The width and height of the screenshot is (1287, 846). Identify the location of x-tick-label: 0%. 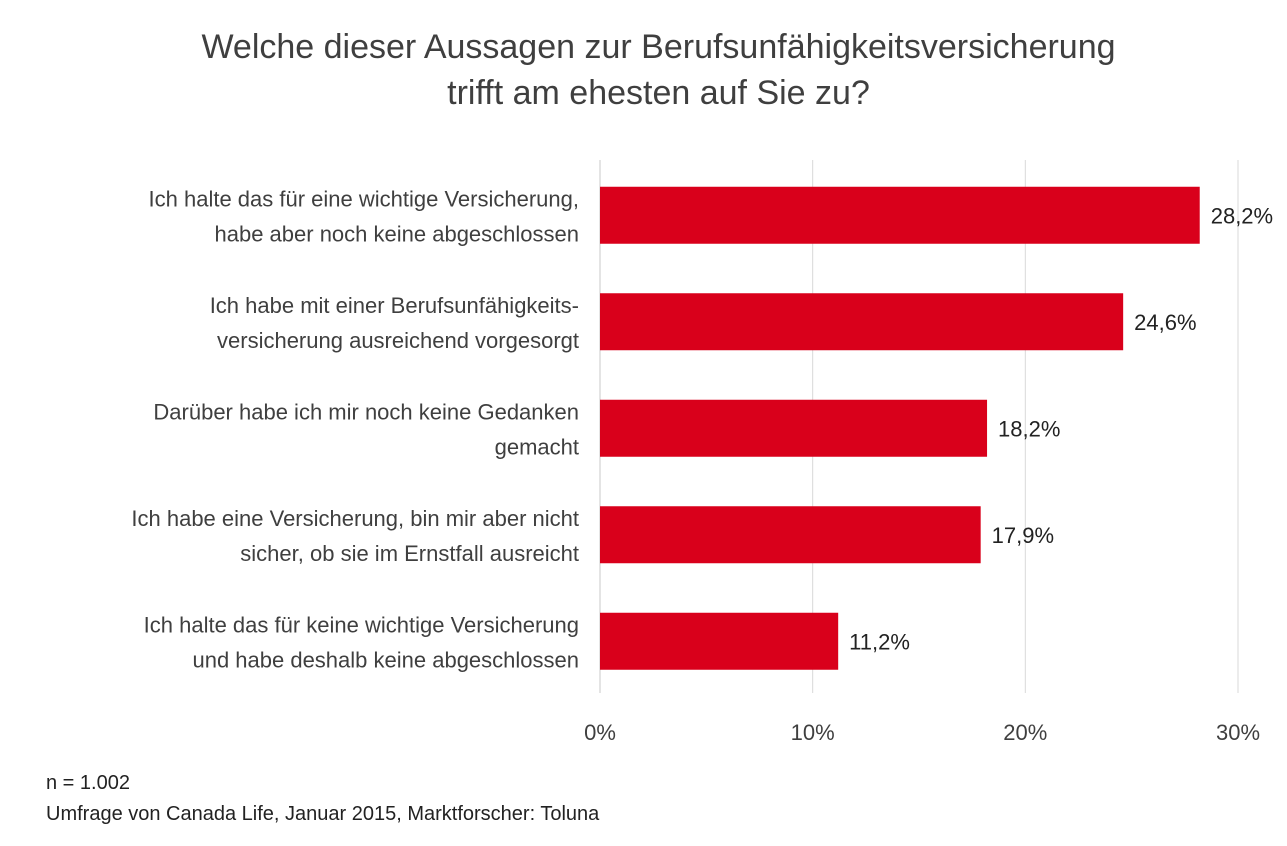
(600, 732).